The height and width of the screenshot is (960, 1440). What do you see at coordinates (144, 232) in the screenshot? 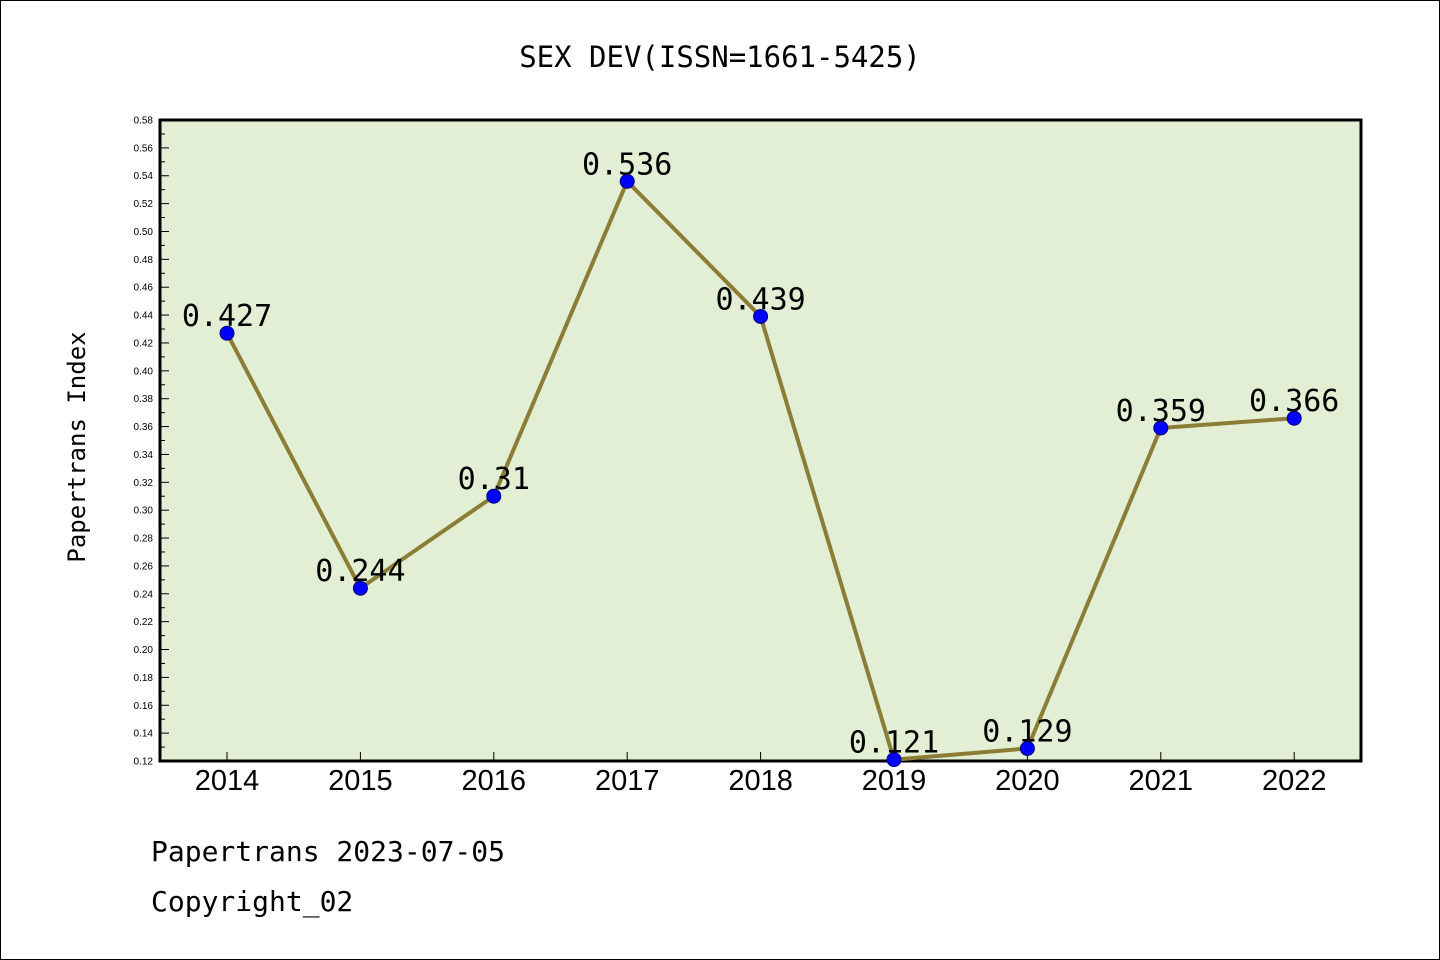
I see `y-tick-label: 0.50` at bounding box center [144, 232].